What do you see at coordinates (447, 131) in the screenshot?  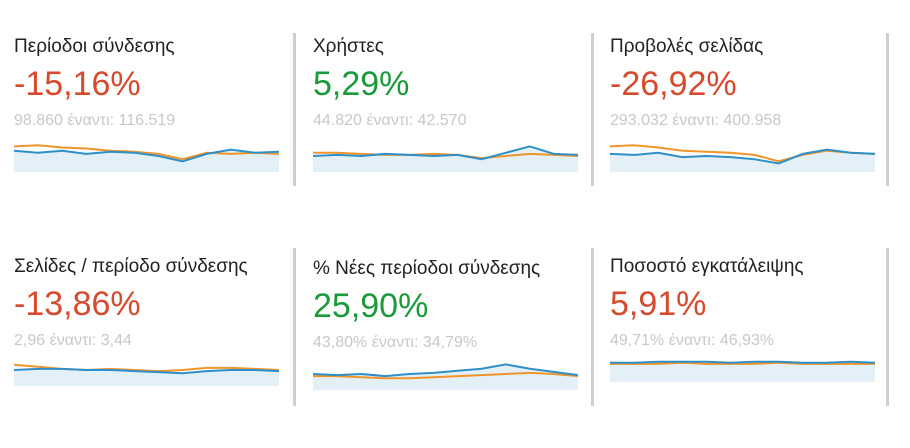 I see `metric-card-users: Χρήστες 5,29% 44.820 έναντι: 42.570` at bounding box center [447, 131].